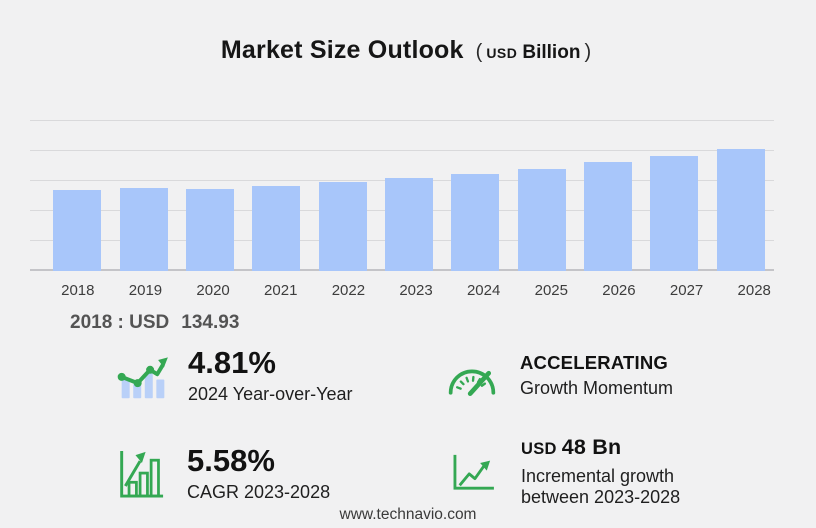 The height and width of the screenshot is (528, 816). I want to click on stat-yoy-text: 4.81% 2024 Year-over-Year, so click(270, 375).